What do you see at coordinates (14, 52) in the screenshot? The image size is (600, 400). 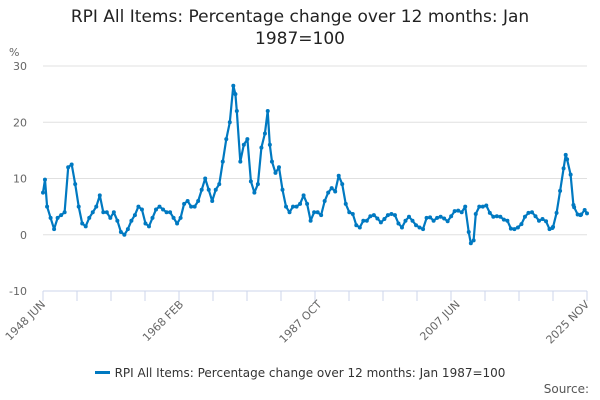 I see `y-axis-label: %` at bounding box center [14, 52].